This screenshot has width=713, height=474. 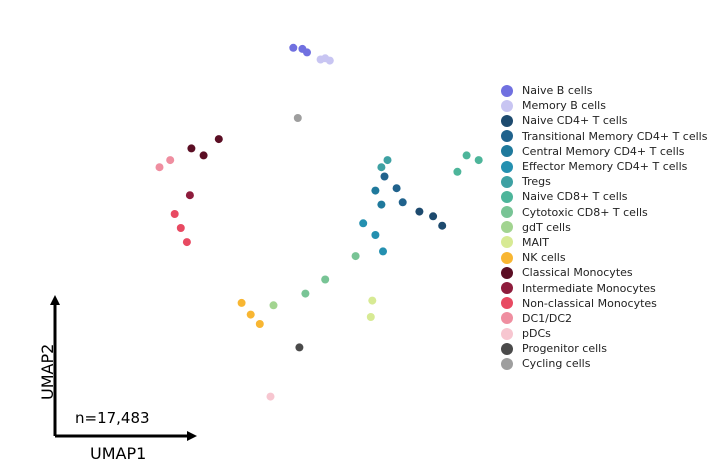 What do you see at coordinates (535, 242) in the screenshot?
I see `legend-label: MAIT` at bounding box center [535, 242].